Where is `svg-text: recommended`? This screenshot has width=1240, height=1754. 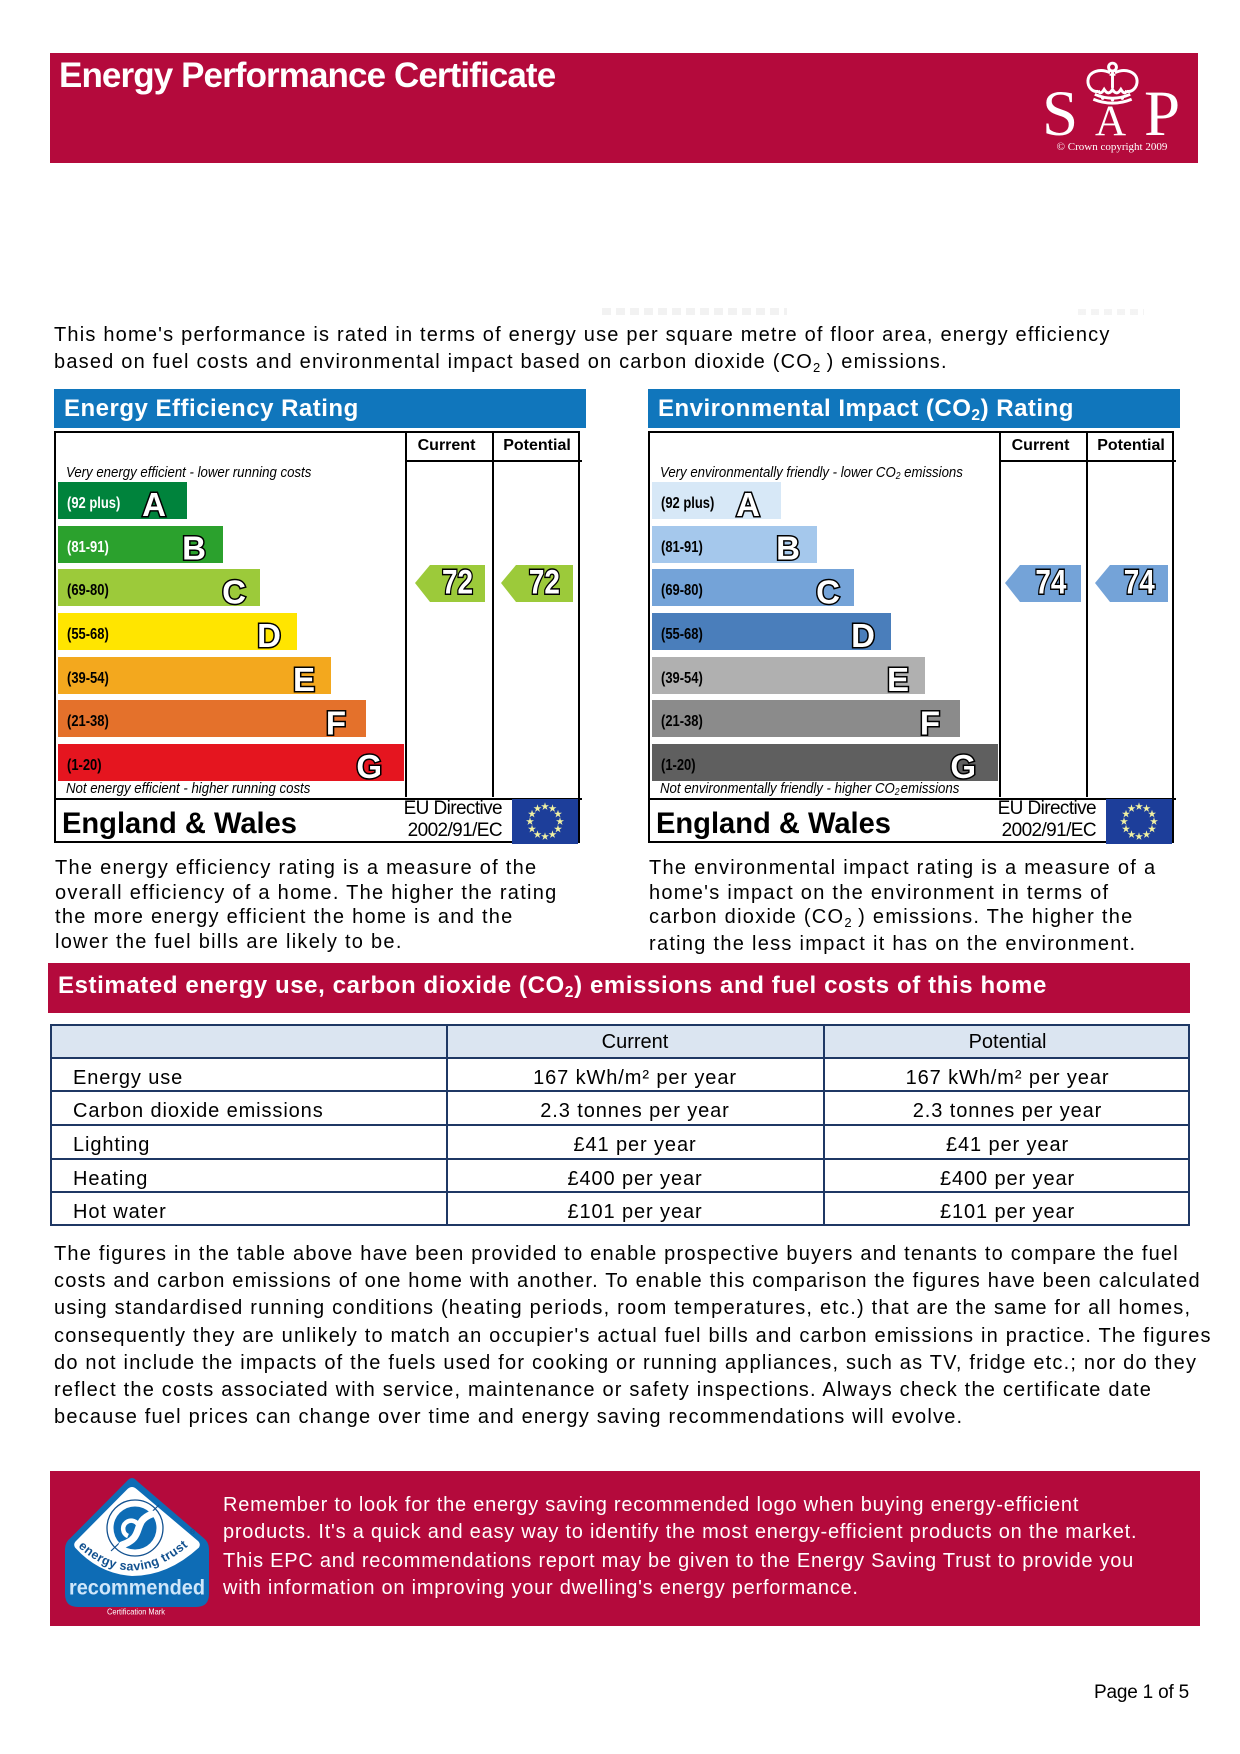 svg-text: recommended is located at coordinates (137, 1588).